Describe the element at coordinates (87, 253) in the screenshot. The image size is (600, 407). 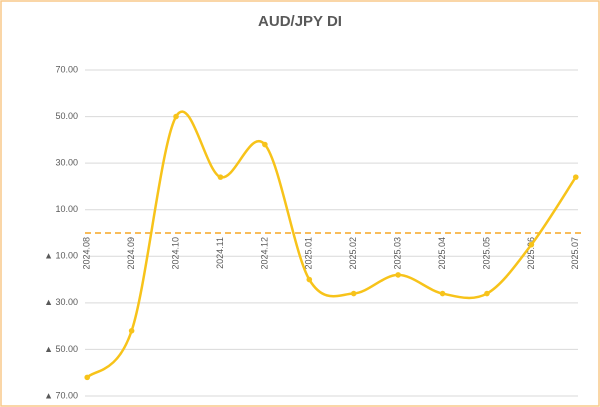
I see `x-tick-label: 2024.08` at that location.